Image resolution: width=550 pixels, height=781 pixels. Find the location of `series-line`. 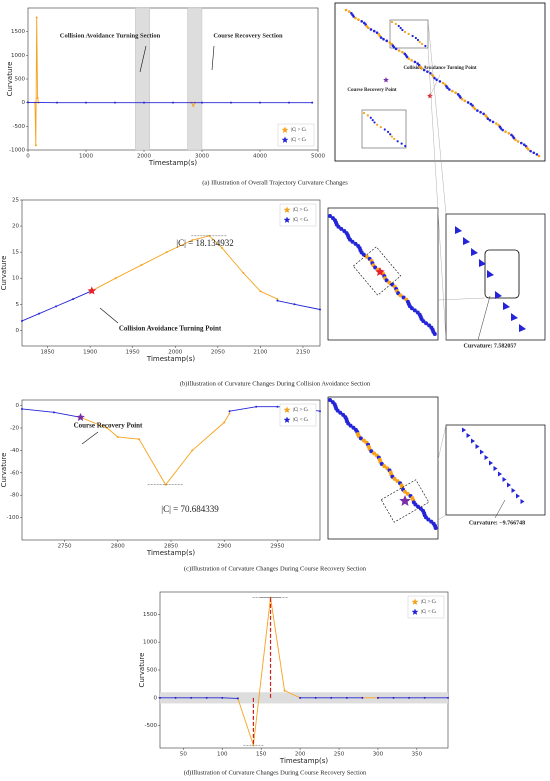

series-line is located at coordinates (155, 449).